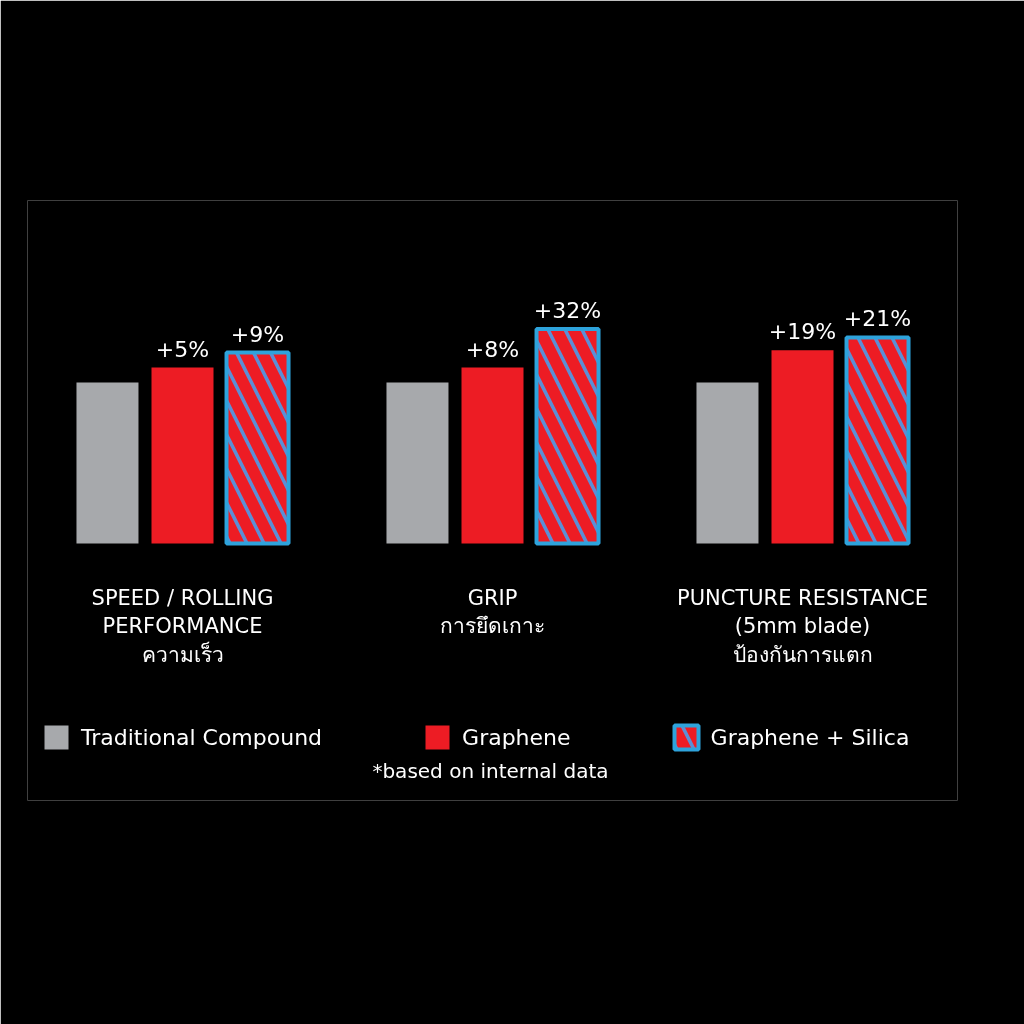 This screenshot has width=1024, height=1024. What do you see at coordinates (490, 770) in the screenshot?
I see `text: *based on internal data` at bounding box center [490, 770].